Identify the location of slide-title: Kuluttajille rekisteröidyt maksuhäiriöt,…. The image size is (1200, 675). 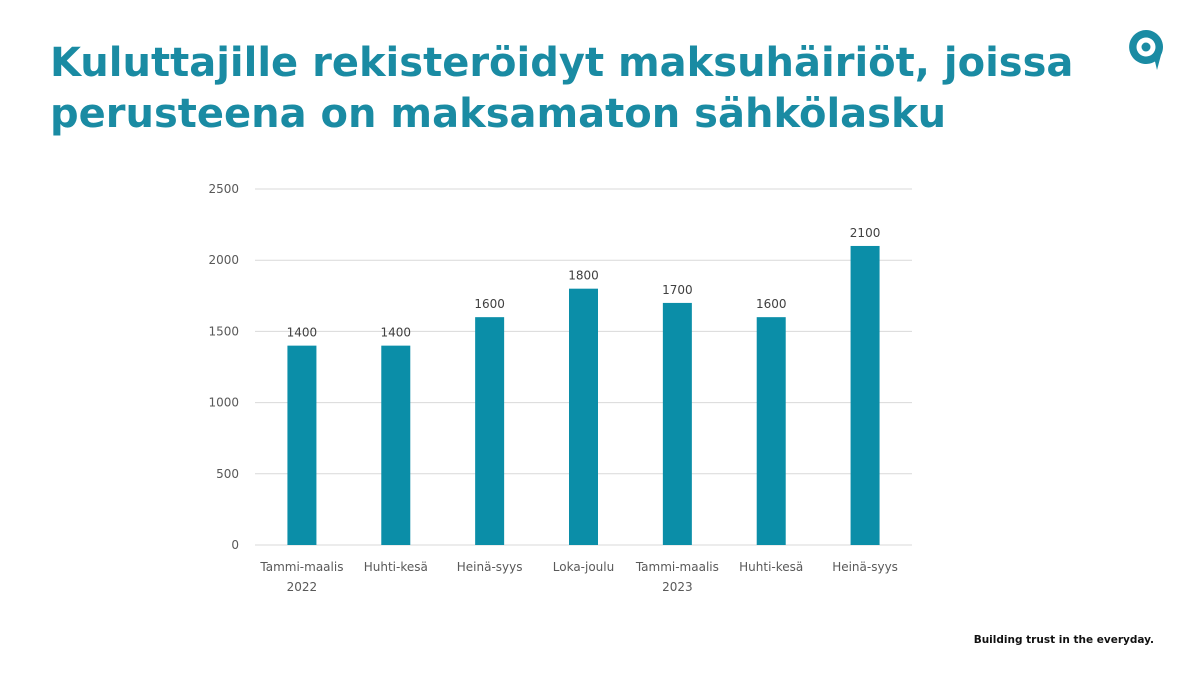
(562, 89).